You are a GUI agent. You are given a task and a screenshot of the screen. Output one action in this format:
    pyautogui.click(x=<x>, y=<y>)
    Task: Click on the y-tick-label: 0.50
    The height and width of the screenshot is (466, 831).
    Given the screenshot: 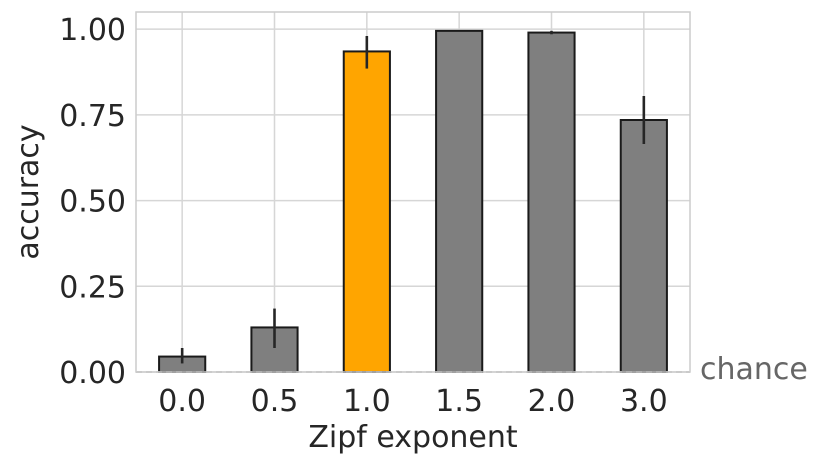 What is the action you would take?
    pyautogui.click(x=92, y=202)
    